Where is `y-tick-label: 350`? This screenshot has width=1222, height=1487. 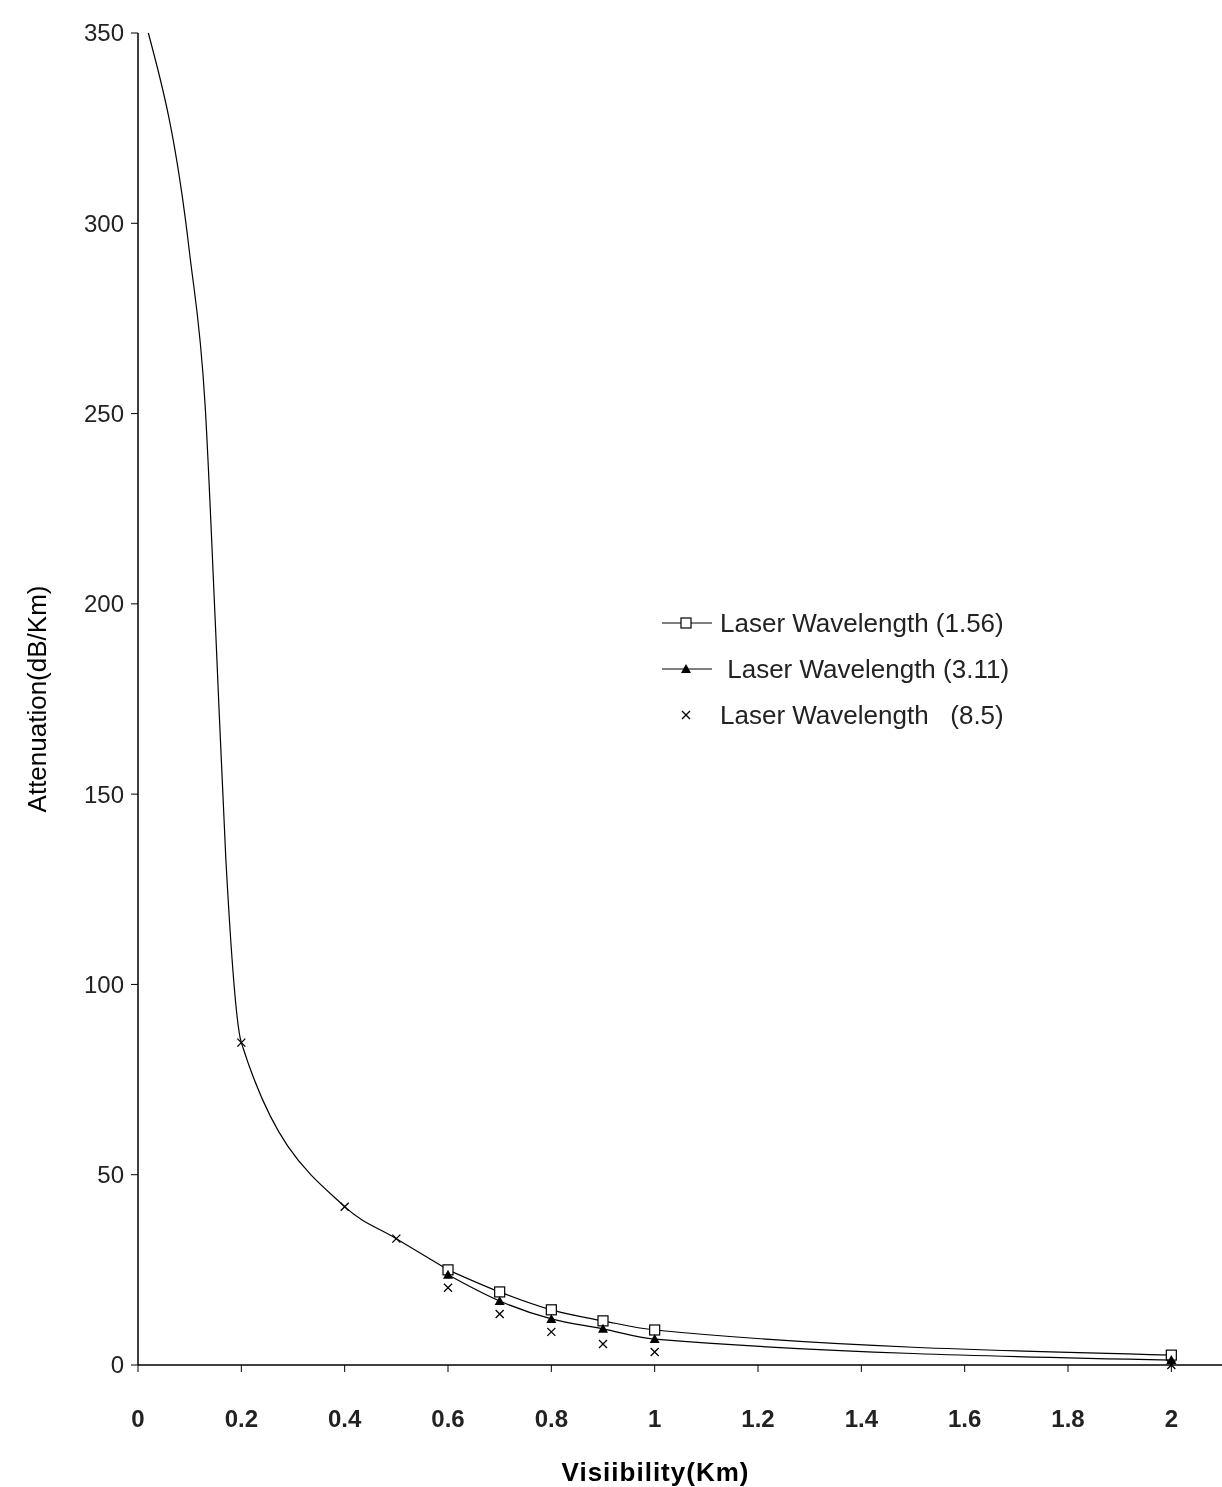 y-tick-label: 350 is located at coordinates (103, 33).